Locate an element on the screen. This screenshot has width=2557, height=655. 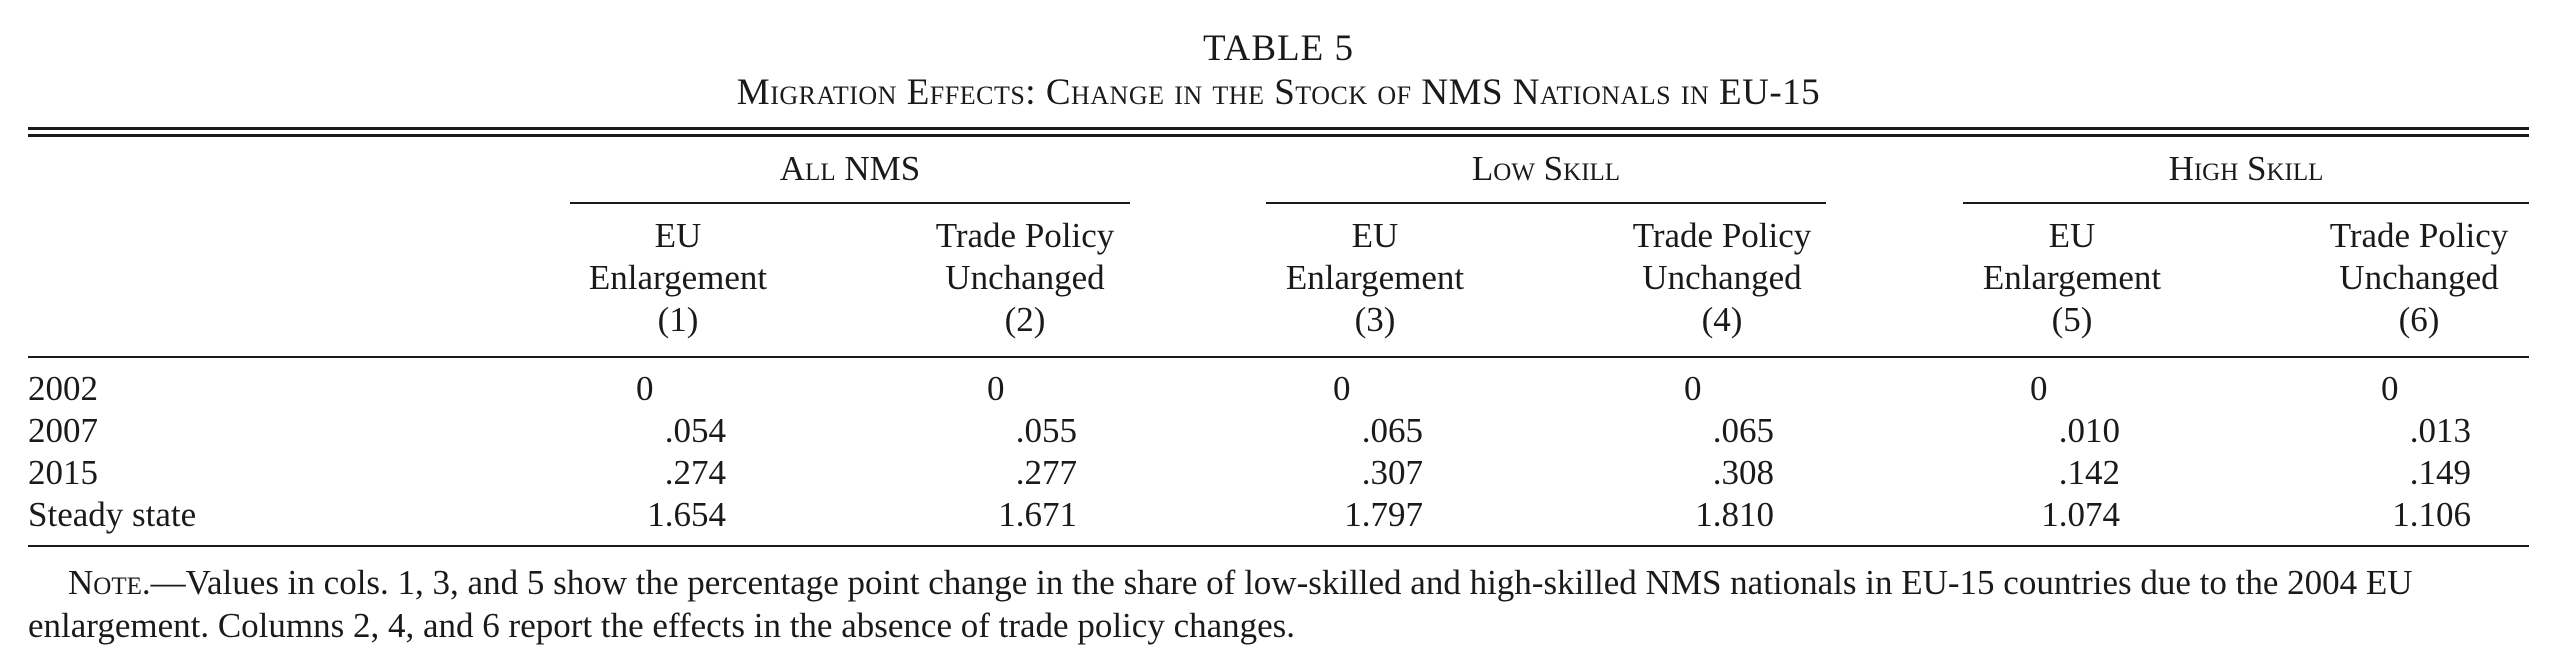
table-cell: .274 is located at coordinates (695, 472).